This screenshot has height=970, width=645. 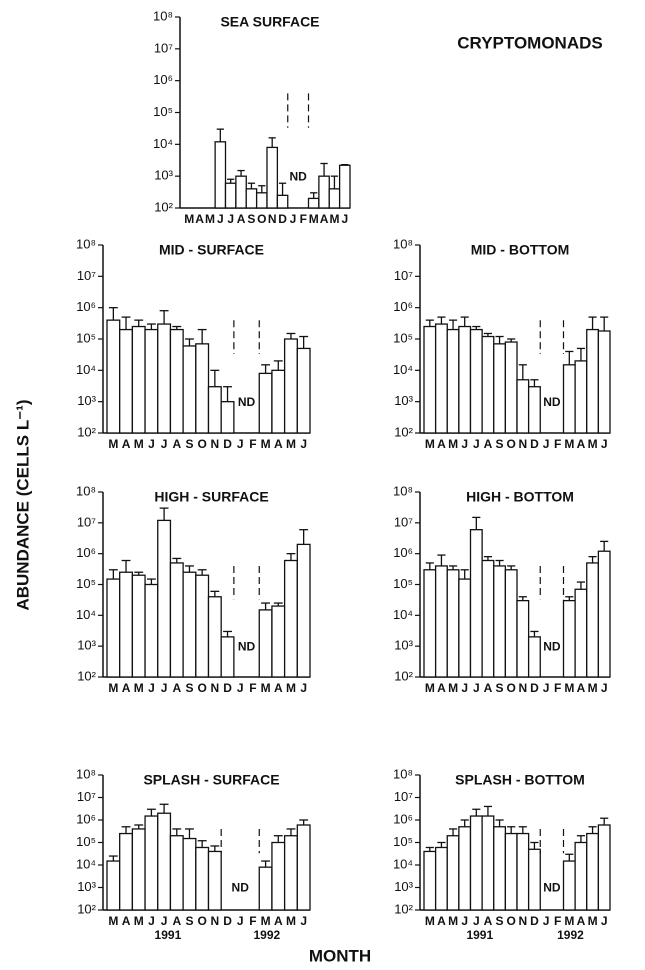 What do you see at coordinates (520, 780) in the screenshot?
I see `panel-title: SPLASH - BOTTOM` at bounding box center [520, 780].